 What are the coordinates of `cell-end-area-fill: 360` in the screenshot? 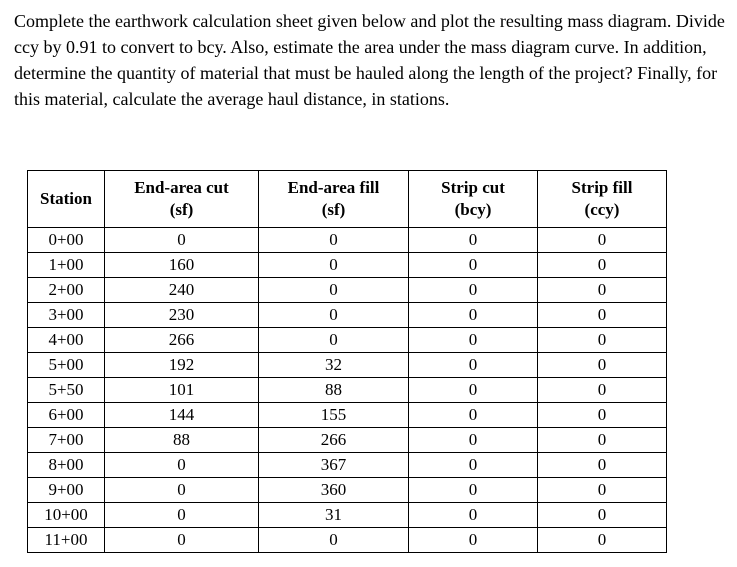 It's located at (333, 490).